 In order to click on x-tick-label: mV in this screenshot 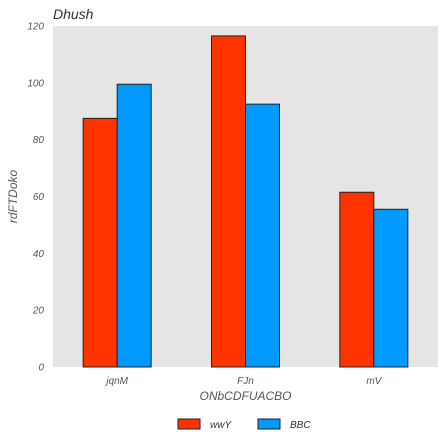, I will do `click(374, 381)`.